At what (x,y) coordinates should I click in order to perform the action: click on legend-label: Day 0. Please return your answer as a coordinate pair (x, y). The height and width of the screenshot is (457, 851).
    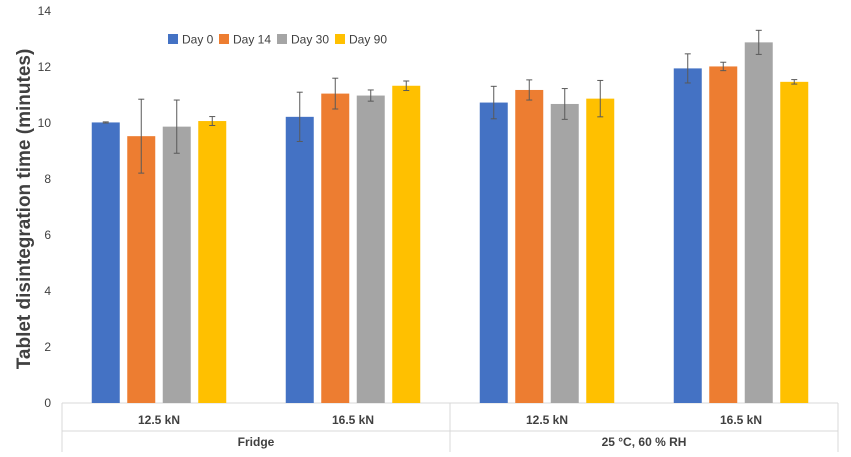
    Looking at the image, I should click on (198, 40).